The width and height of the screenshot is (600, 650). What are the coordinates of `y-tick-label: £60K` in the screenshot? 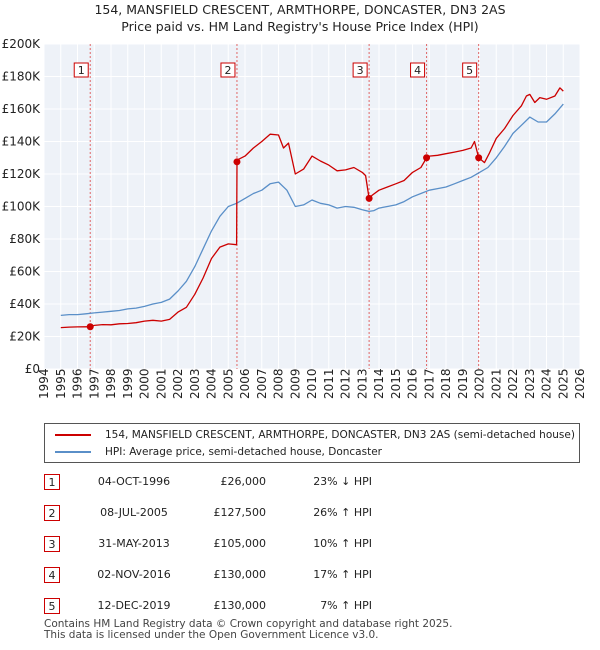 It's located at (25, 272).